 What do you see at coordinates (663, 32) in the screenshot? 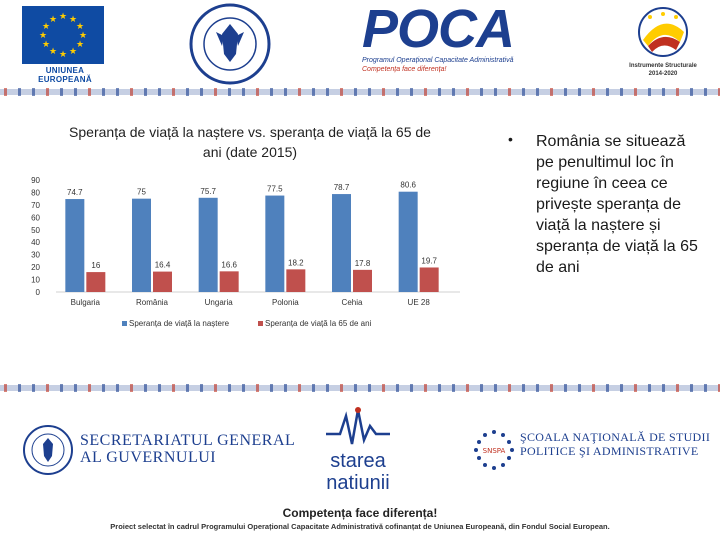
I see `structural-instruments-icon` at bounding box center [663, 32].